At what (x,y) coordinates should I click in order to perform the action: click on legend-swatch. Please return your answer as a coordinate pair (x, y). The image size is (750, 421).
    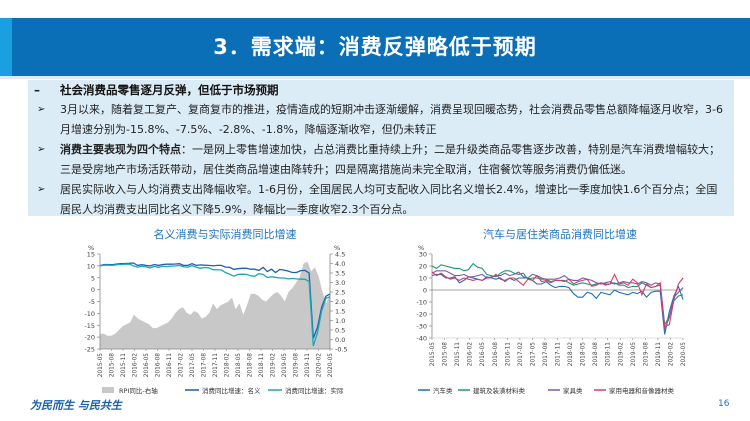
    Looking at the image, I should click on (108, 390).